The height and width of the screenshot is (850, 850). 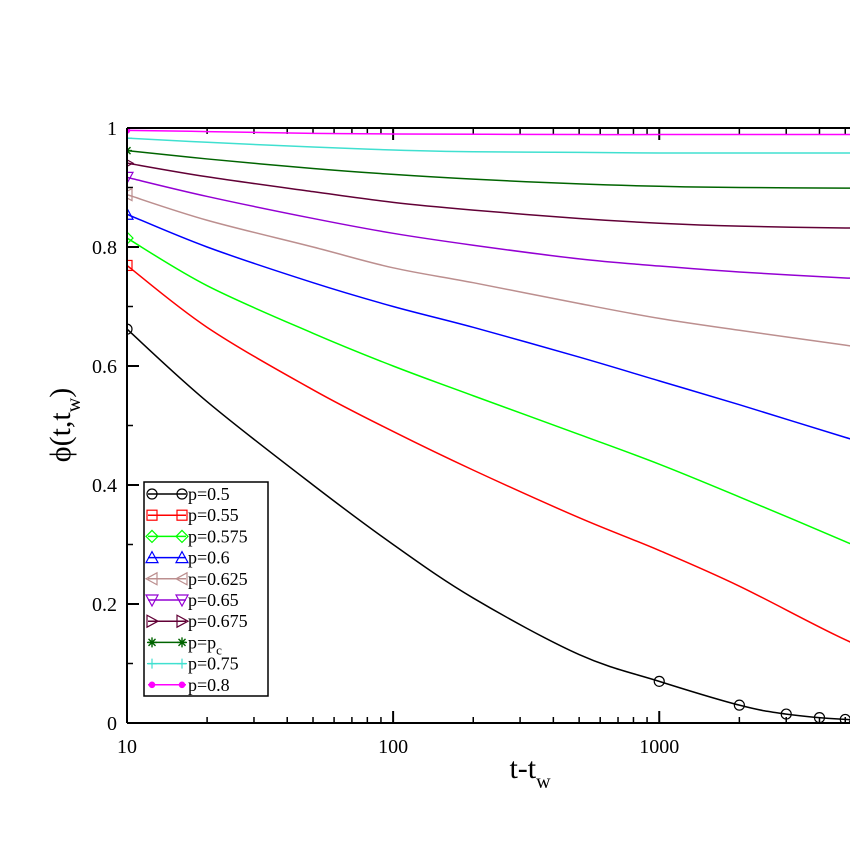 What do you see at coordinates (104, 248) in the screenshot?
I see `y-tick-label: 0.8` at bounding box center [104, 248].